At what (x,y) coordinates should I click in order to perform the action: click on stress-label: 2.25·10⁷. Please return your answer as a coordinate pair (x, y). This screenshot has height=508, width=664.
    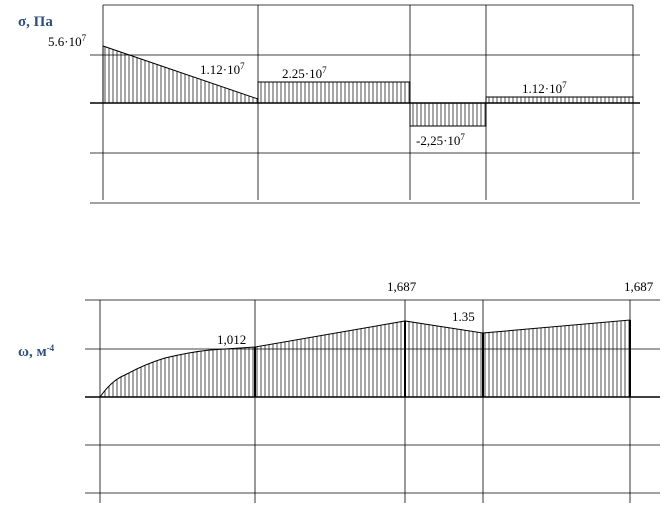
    Looking at the image, I should click on (304, 73).